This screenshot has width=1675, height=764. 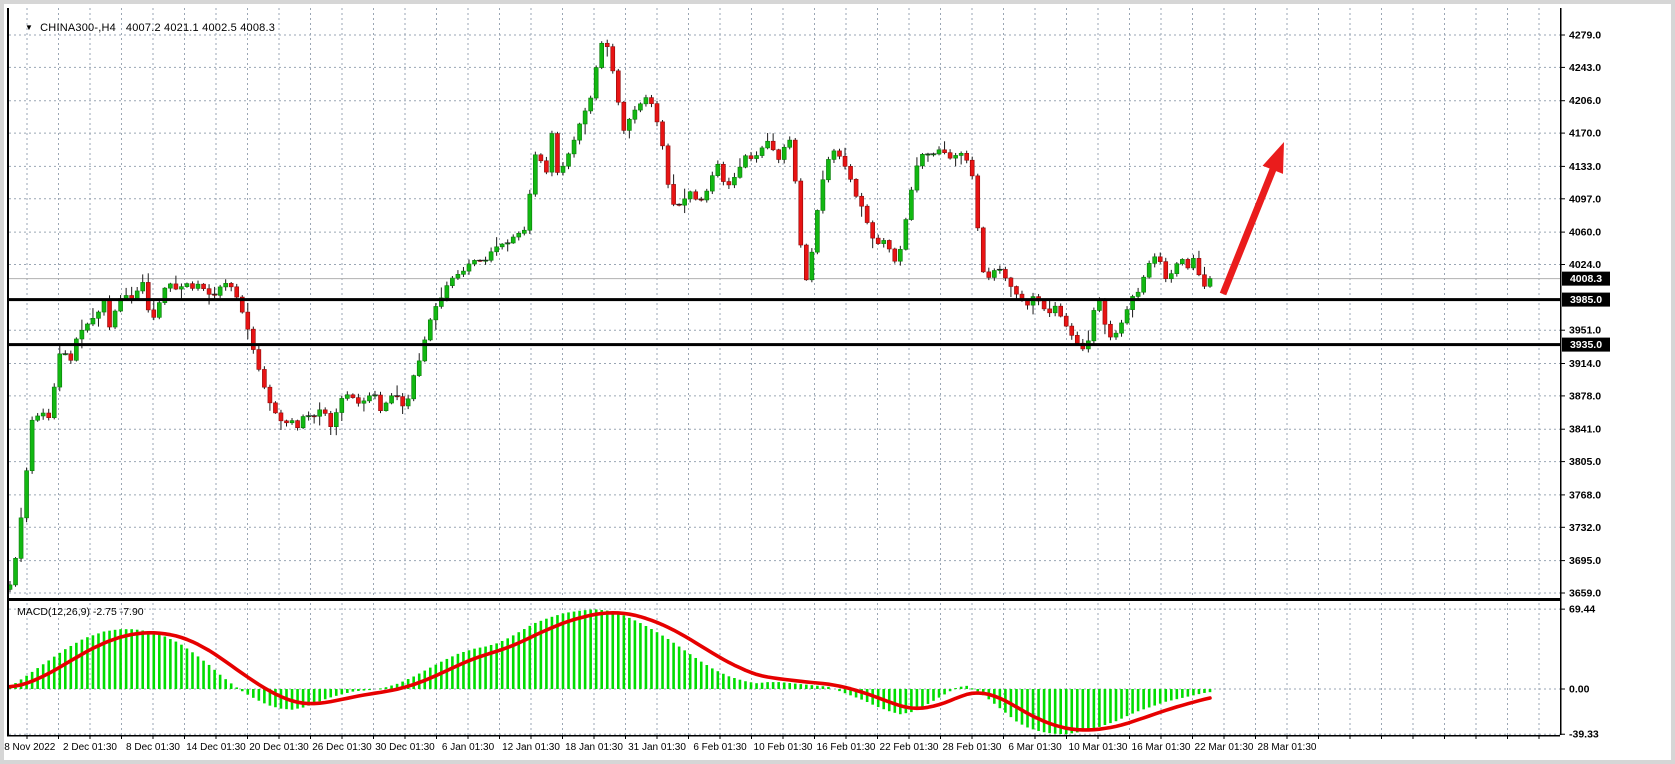 I want to click on svg-text: 69.44, so click(x=1582, y=610).